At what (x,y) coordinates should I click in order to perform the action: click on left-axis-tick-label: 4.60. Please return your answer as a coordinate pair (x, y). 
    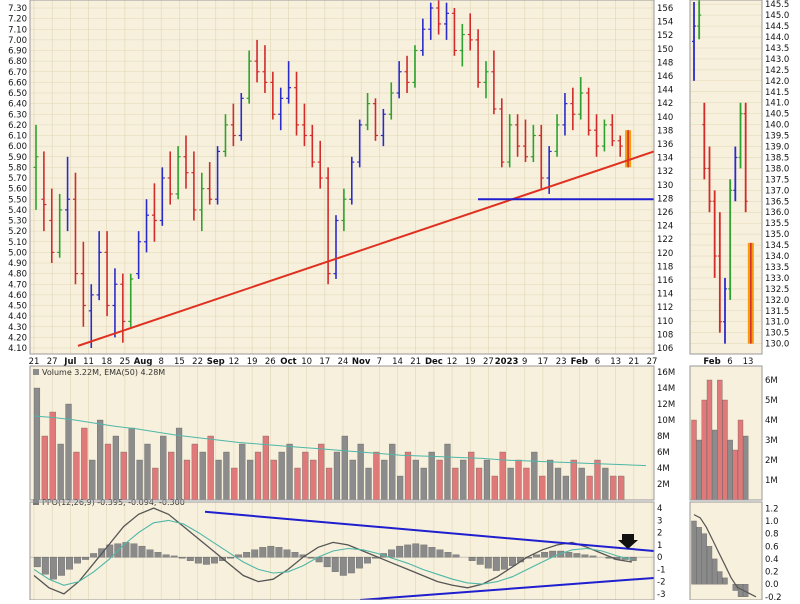
    Looking at the image, I should click on (17, 296).